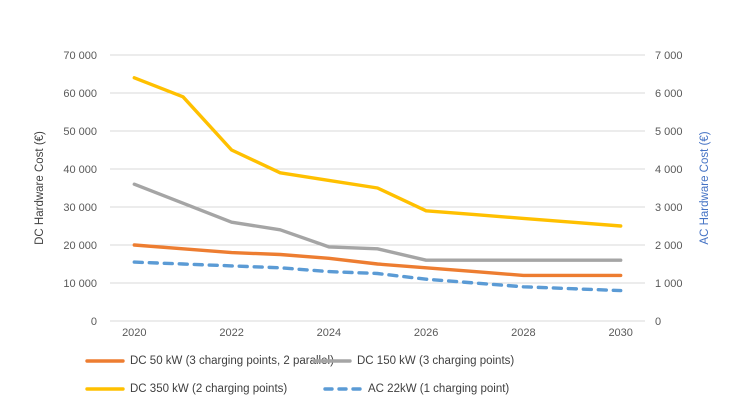 This screenshot has height=410, width=735. I want to click on x-axis-tick-label: 2022, so click(231, 333).